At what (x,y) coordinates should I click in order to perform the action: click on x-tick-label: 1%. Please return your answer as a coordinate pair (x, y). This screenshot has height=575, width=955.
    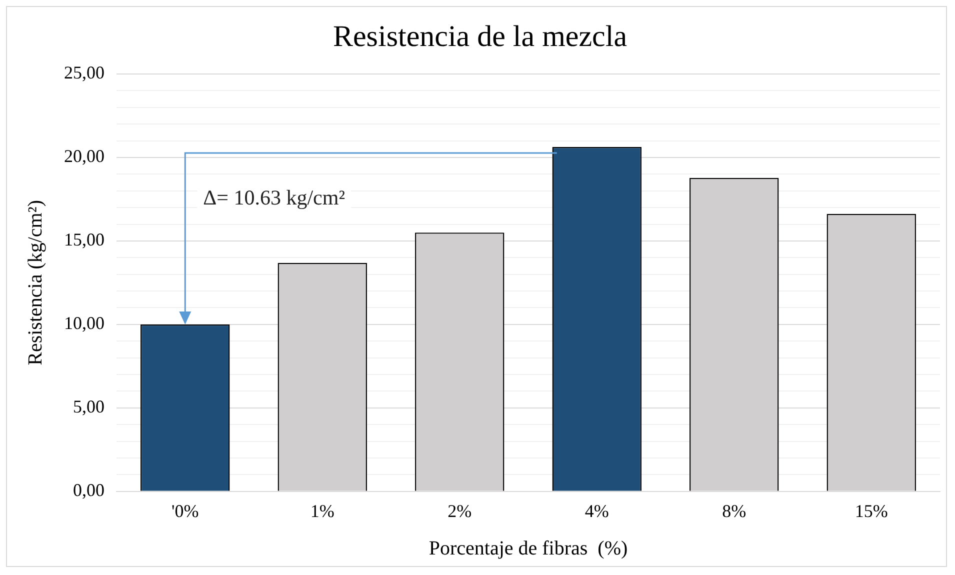
    Looking at the image, I should click on (322, 510).